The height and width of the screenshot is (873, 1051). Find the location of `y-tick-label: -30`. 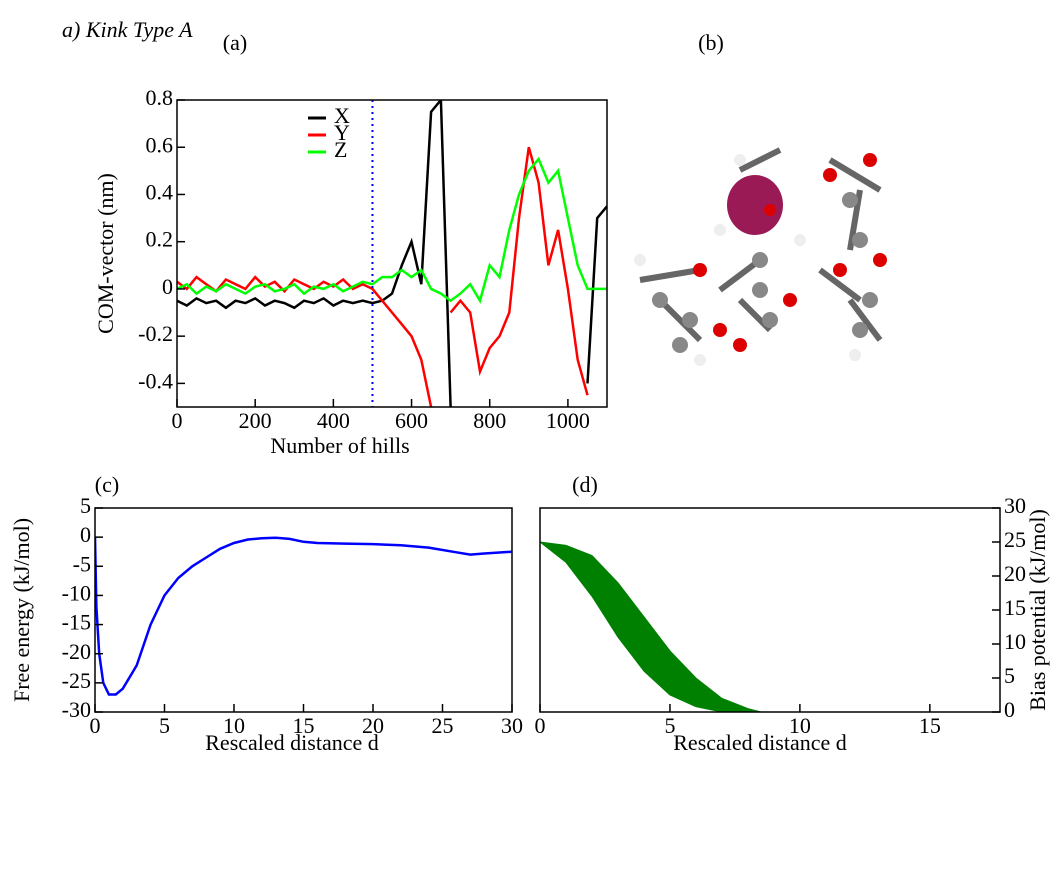

y-tick-label: -30 is located at coordinates (76, 709).